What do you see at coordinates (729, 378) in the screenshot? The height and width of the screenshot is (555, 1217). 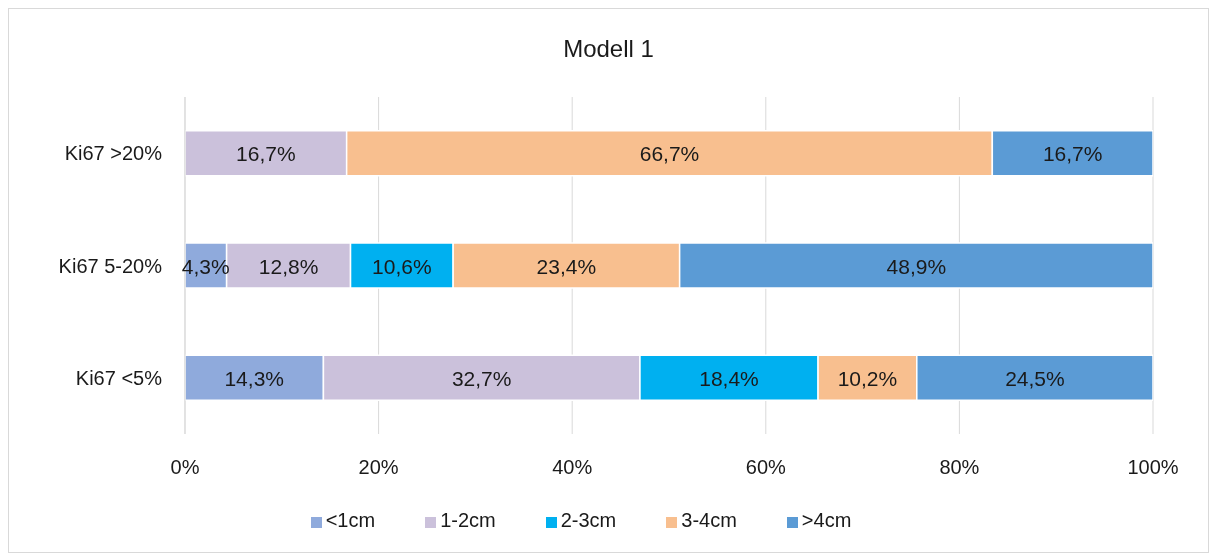 I see `data-label: 18,4%` at bounding box center [729, 378].